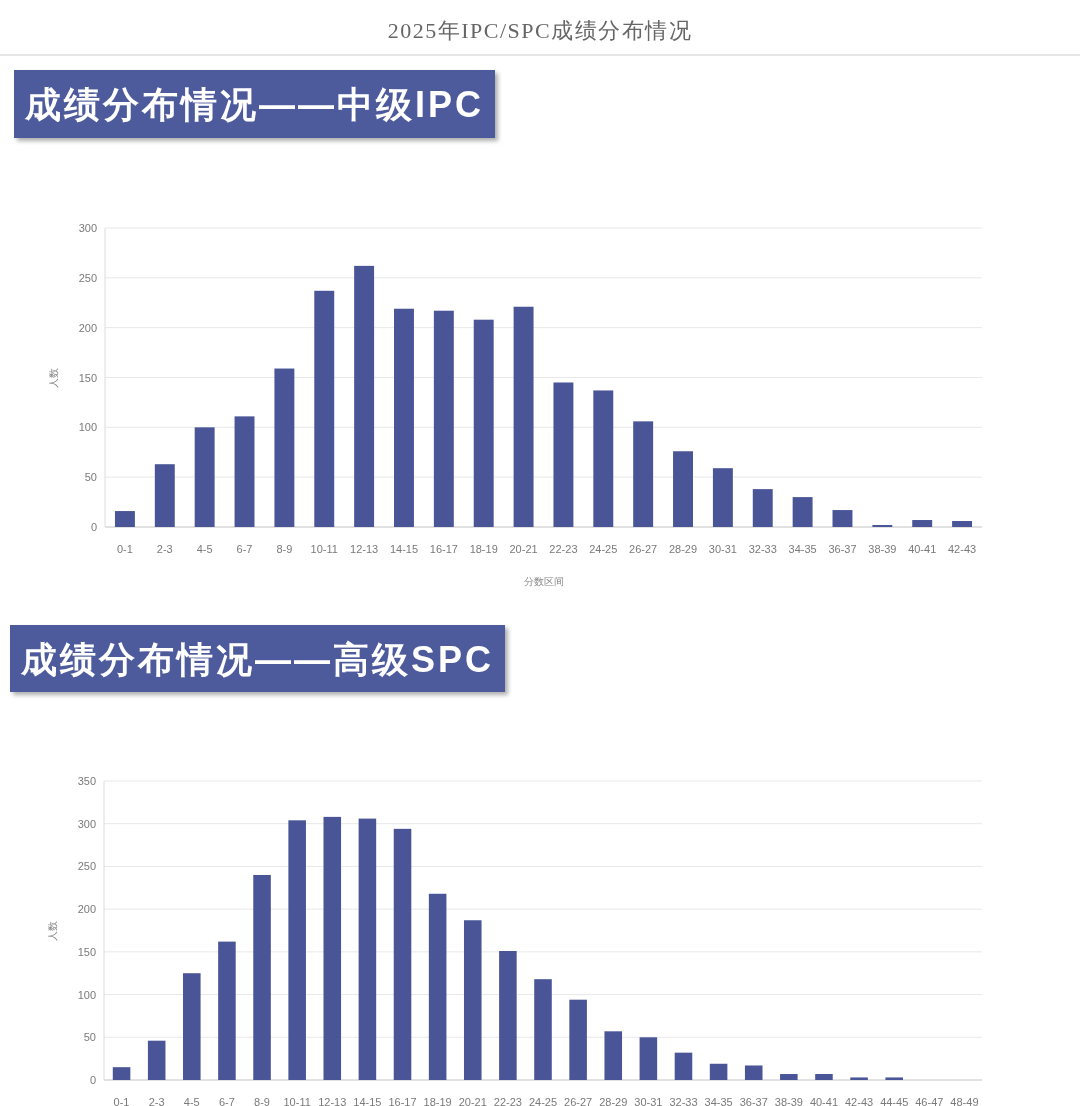 This screenshot has height=1106, width=1080. Describe the element at coordinates (964, 1101) in the screenshot. I see `x-tick-label: 48-49` at that location.